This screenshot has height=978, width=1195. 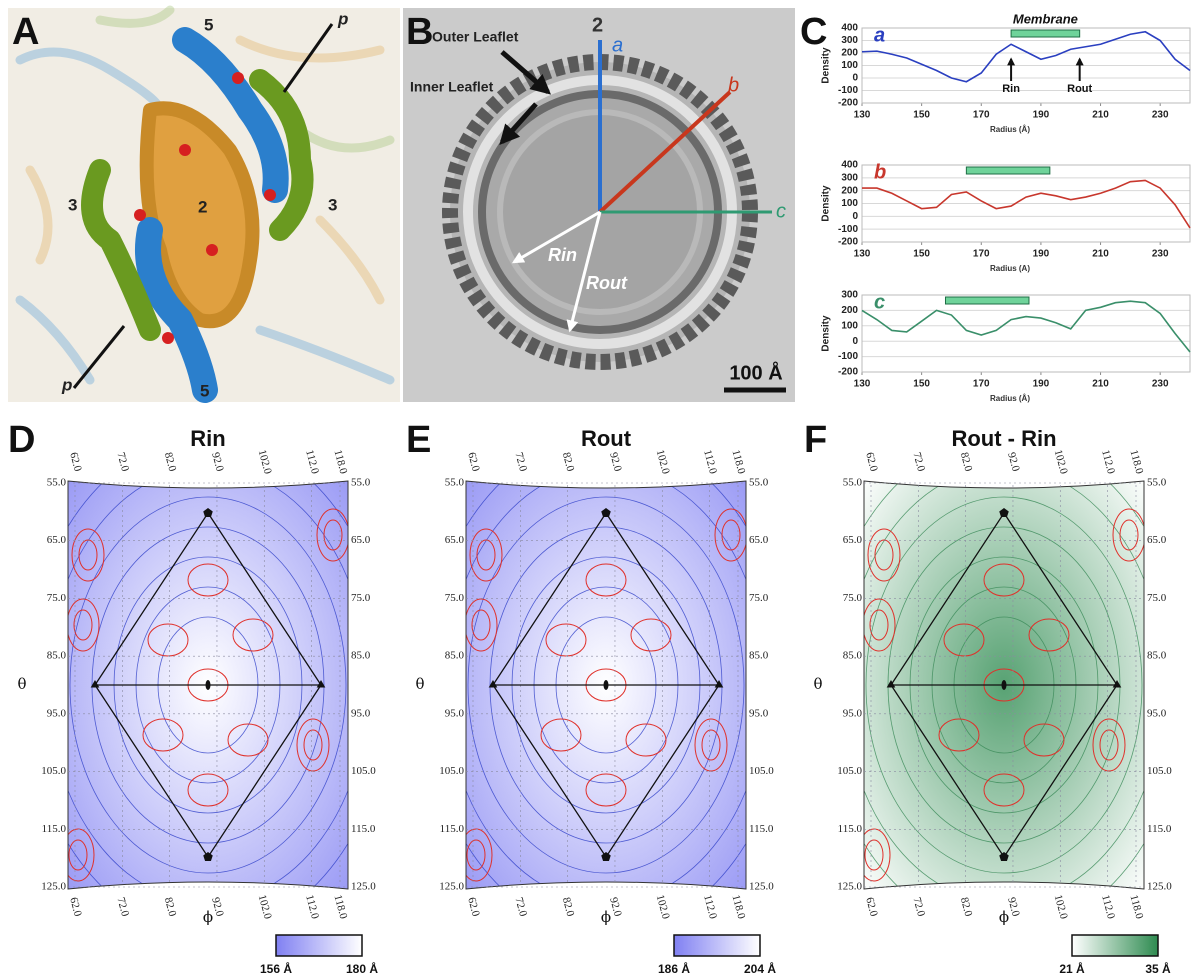 I want to click on colorbar, so click(x=319, y=945).